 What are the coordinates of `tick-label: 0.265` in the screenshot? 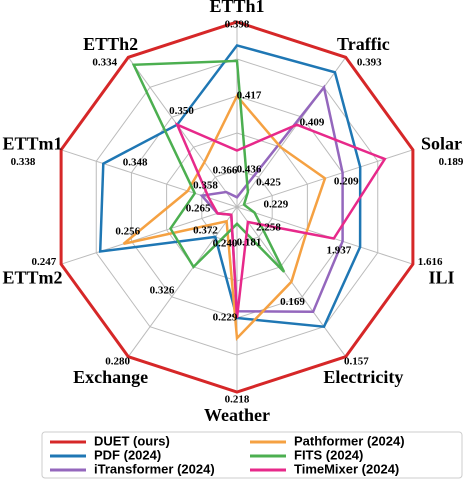 It's located at (198, 208).